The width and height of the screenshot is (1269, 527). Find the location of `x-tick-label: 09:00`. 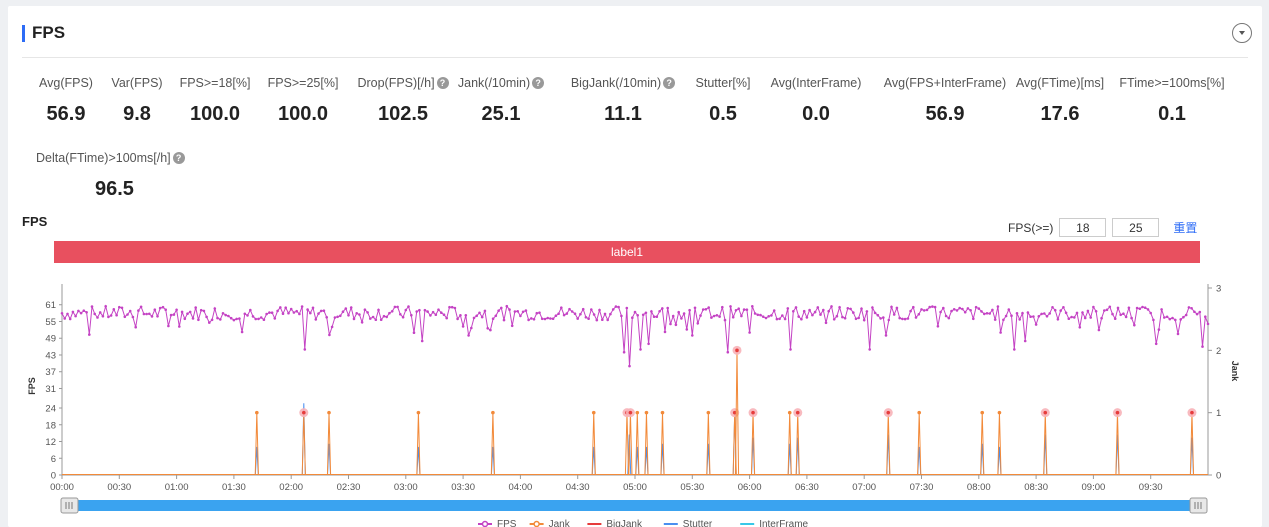

x-tick-label: 09:00 is located at coordinates (1094, 487).